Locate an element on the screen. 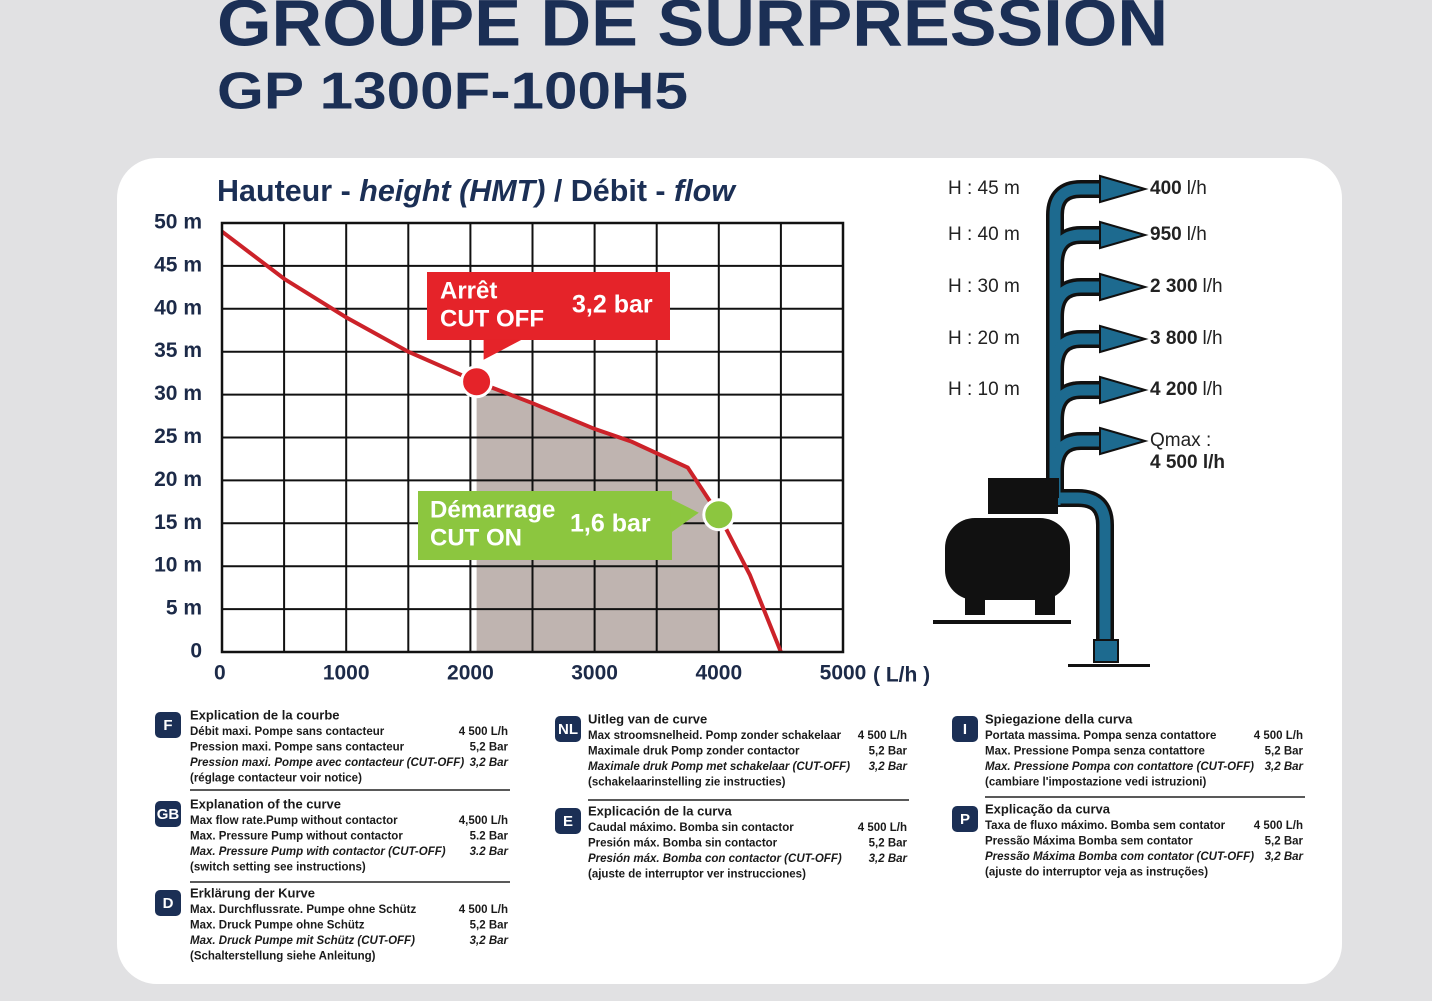 This screenshot has width=1432, height=1001. flow-value: 4 200 is located at coordinates (1174, 389).